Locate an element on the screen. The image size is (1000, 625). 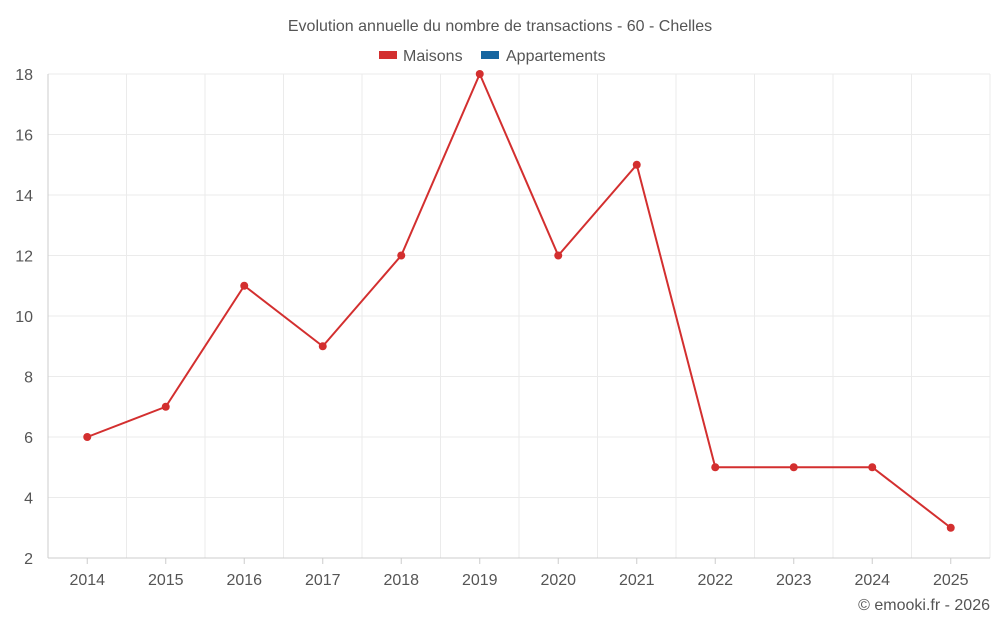
y-tick-label: 12 is located at coordinates (24, 257).